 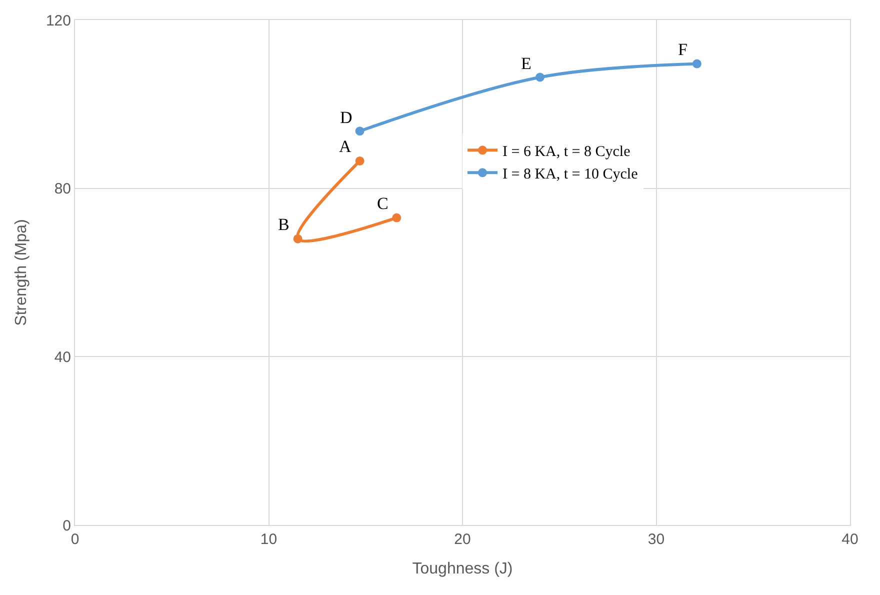 I want to click on y-axis-title: Strength (Mpa), so click(x=21, y=272).